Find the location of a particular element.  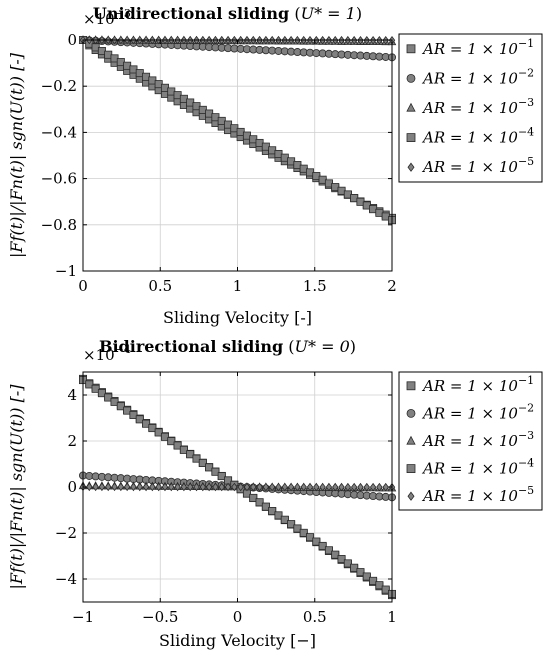

x-tick-label: 1.5 is located at coordinates (315, 286).